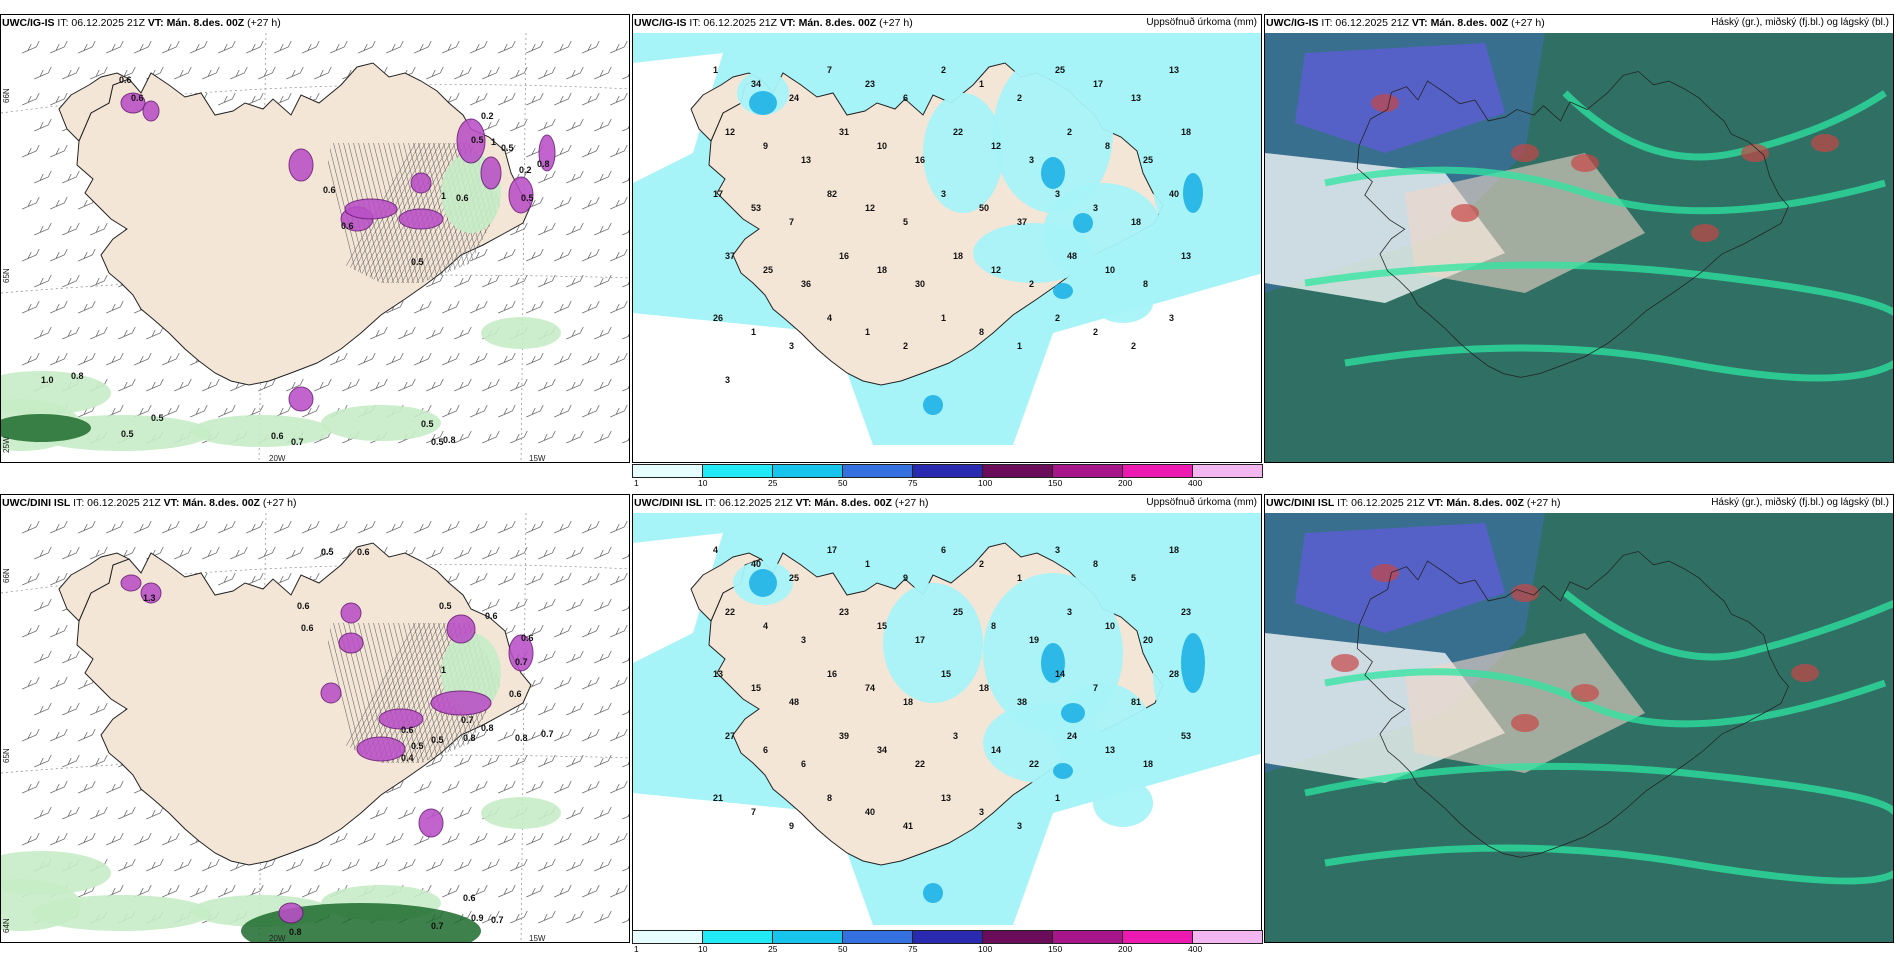  What do you see at coordinates (407, 758) in the screenshot?
I see `lowcloud-value-label: 0.4` at bounding box center [407, 758].